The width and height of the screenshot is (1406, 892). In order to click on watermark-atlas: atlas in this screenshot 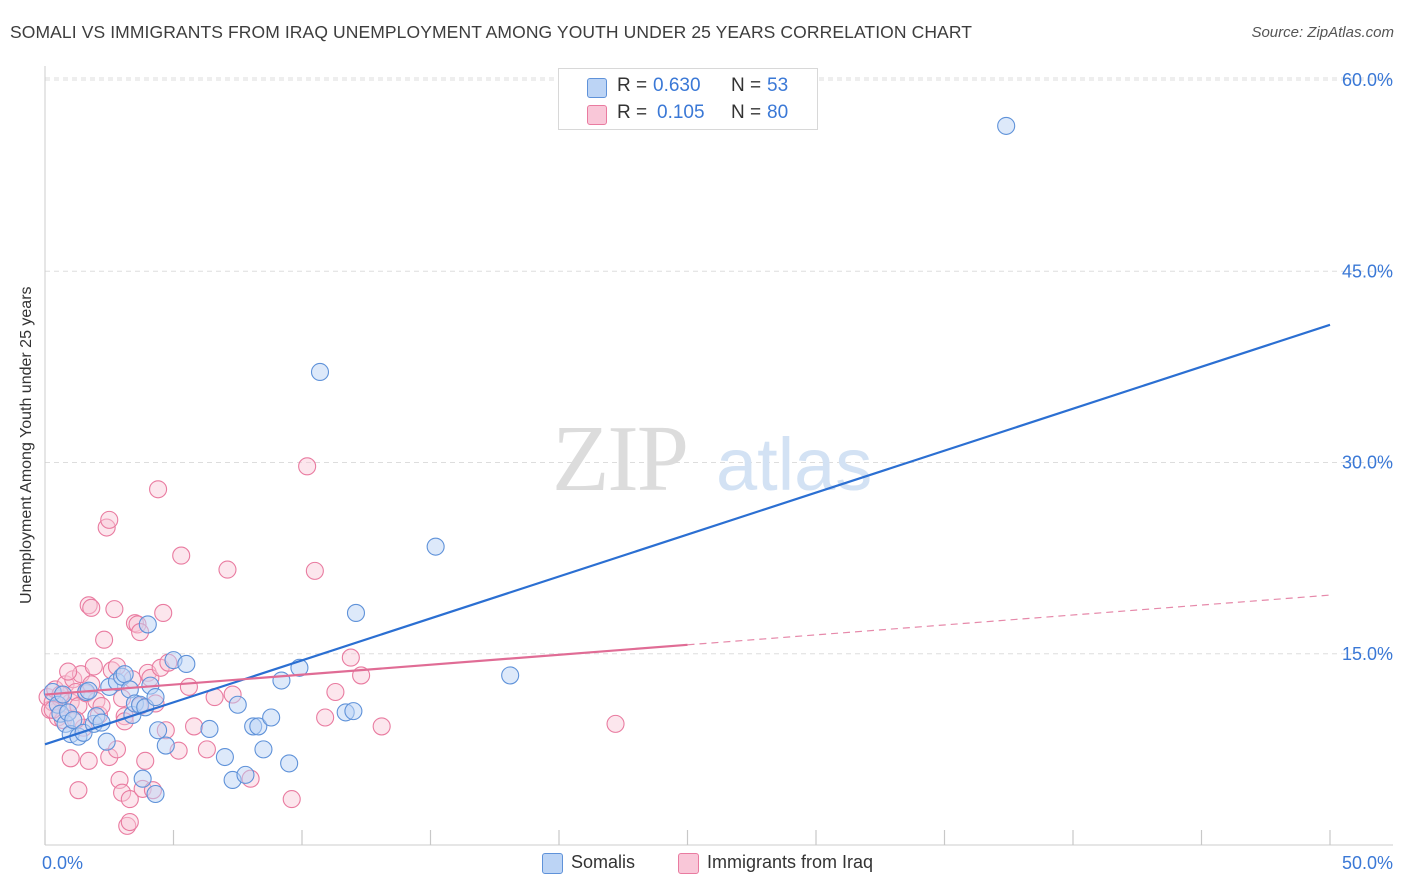, I will do `click(794, 464)`.